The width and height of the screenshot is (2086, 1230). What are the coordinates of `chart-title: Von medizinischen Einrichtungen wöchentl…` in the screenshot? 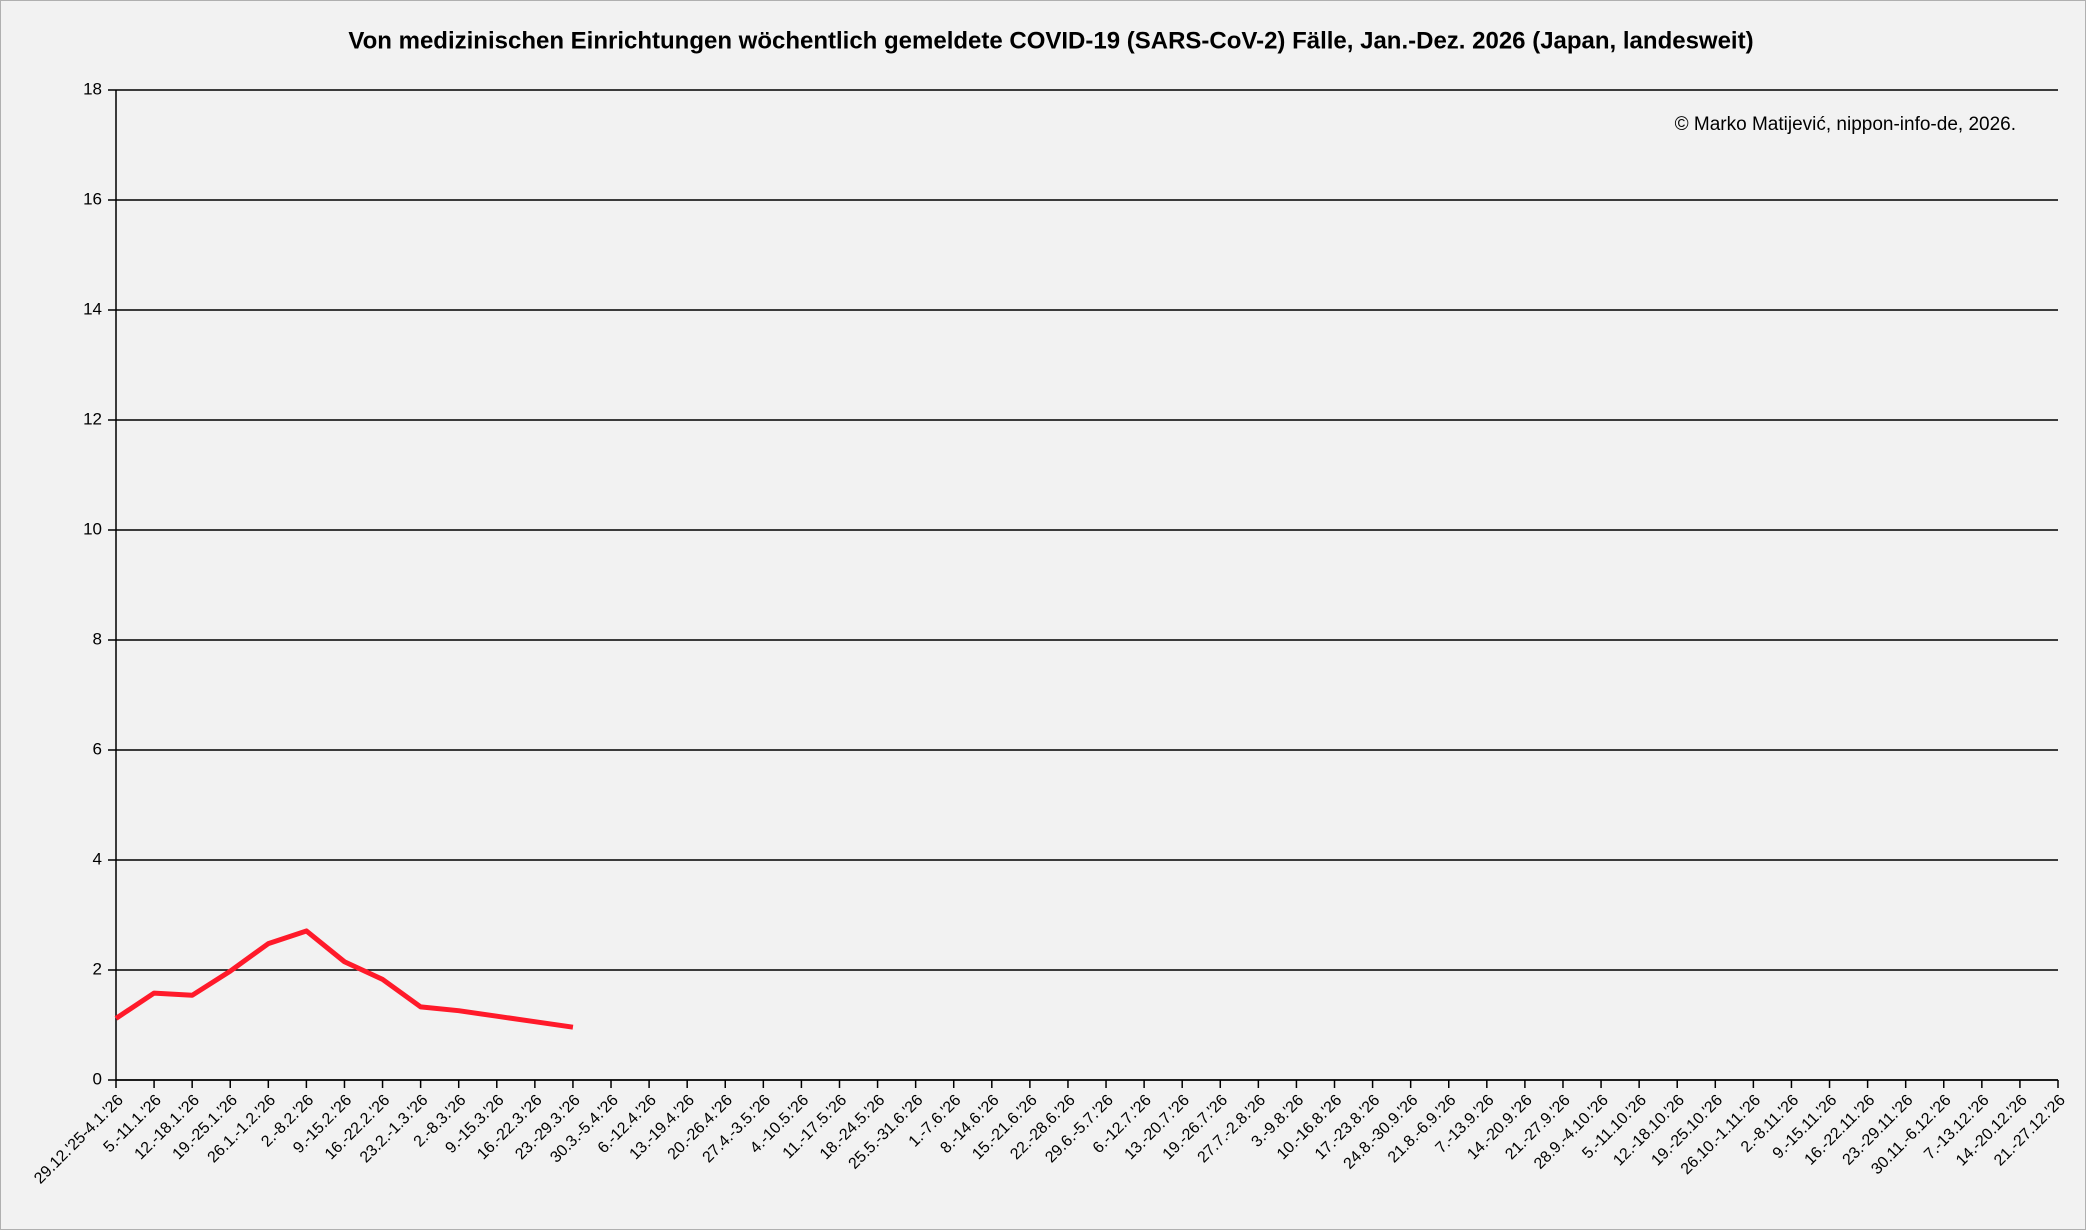 It's located at (1050, 40).